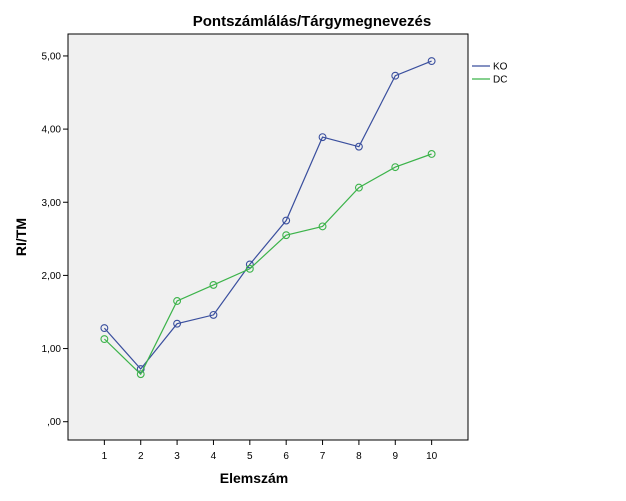  I want to click on x-tick-label: 5, so click(250, 456).